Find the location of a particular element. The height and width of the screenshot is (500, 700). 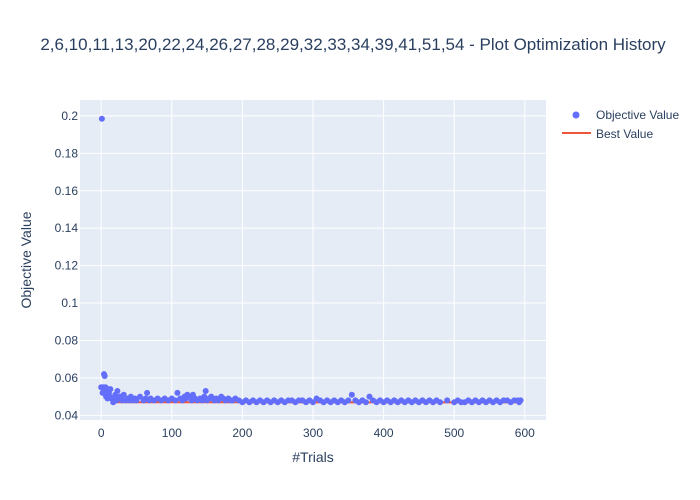

x-axis-title: #Trials is located at coordinates (313, 457).